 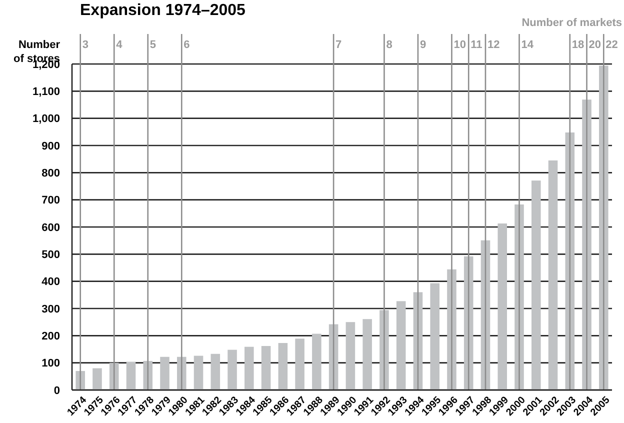 What do you see at coordinates (595, 45) in the screenshot?
I see `ref-line-label: 20` at bounding box center [595, 45].